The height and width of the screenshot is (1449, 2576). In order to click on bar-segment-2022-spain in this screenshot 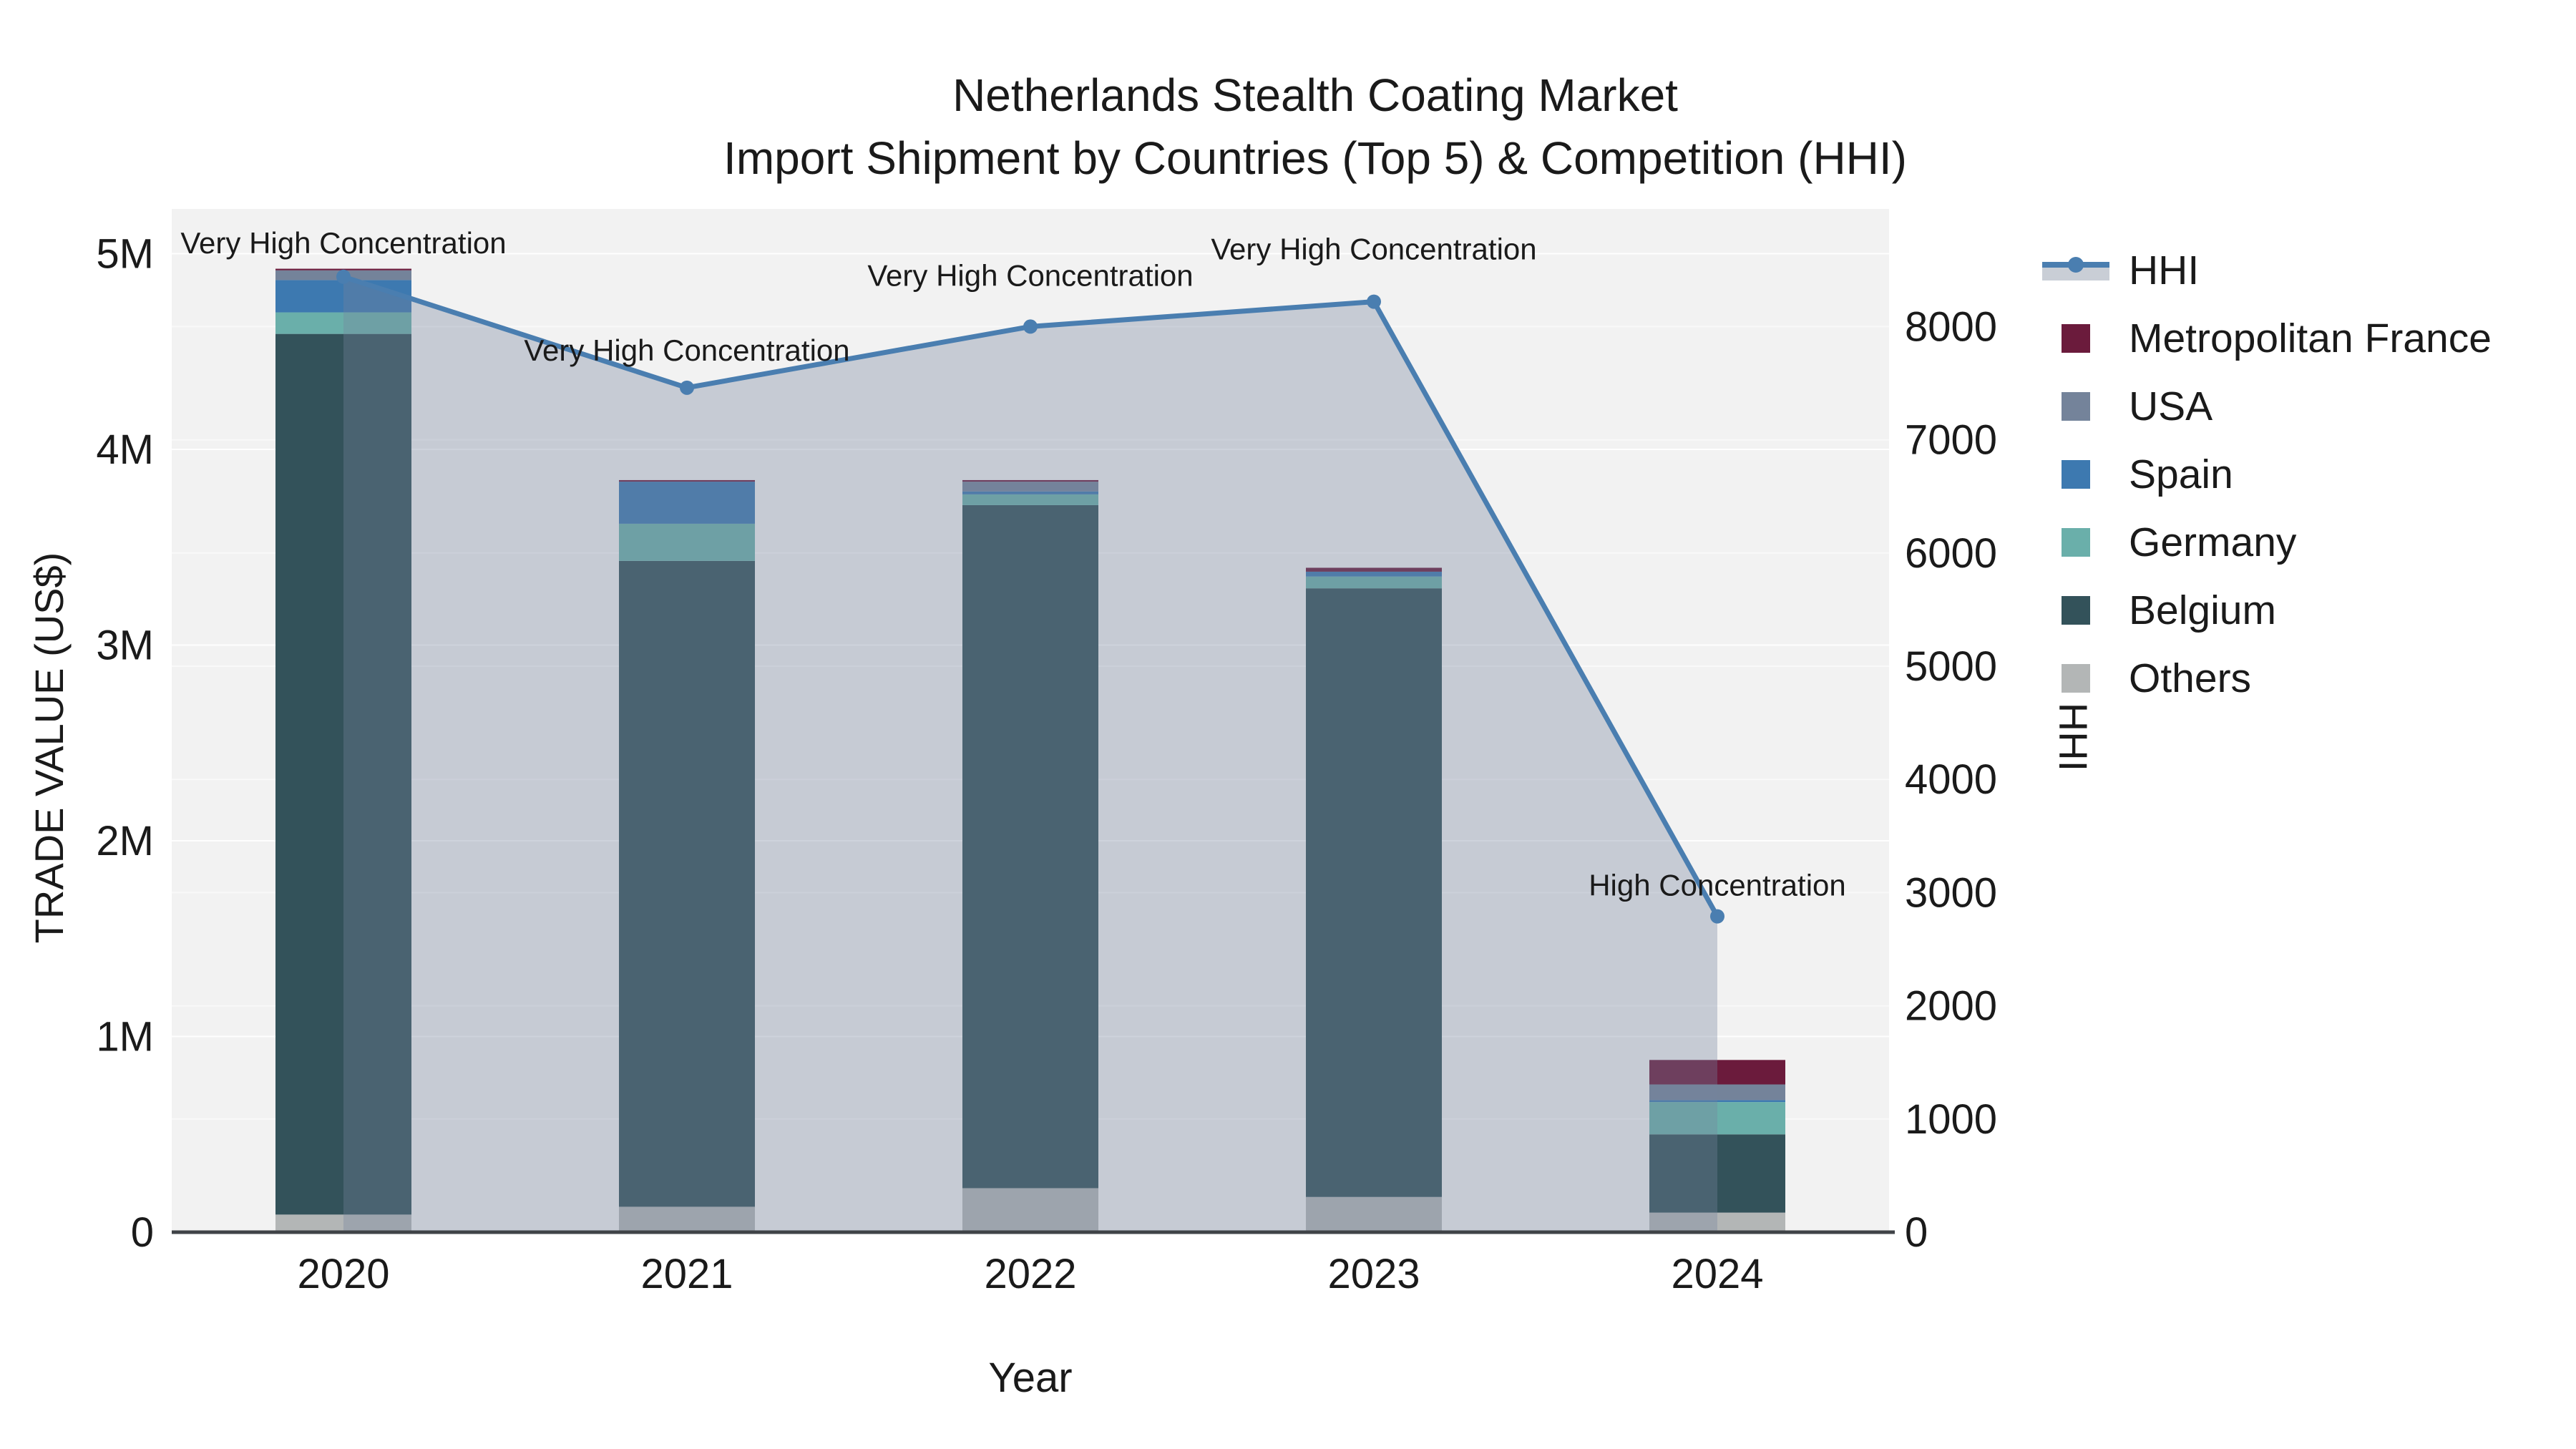, I will do `click(1030, 492)`.